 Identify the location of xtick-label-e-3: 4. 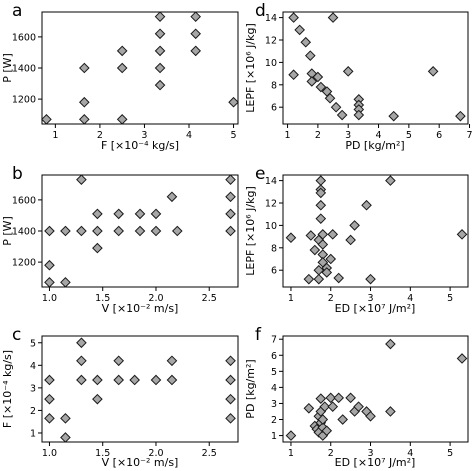
(410, 298).